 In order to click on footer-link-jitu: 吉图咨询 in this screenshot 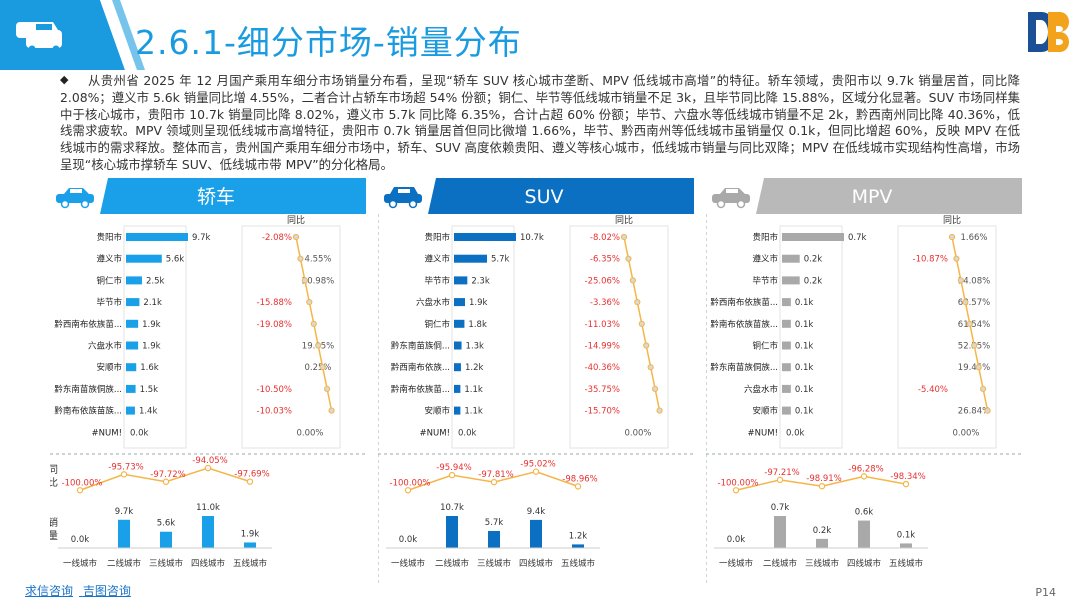, I will do `click(106, 591)`.